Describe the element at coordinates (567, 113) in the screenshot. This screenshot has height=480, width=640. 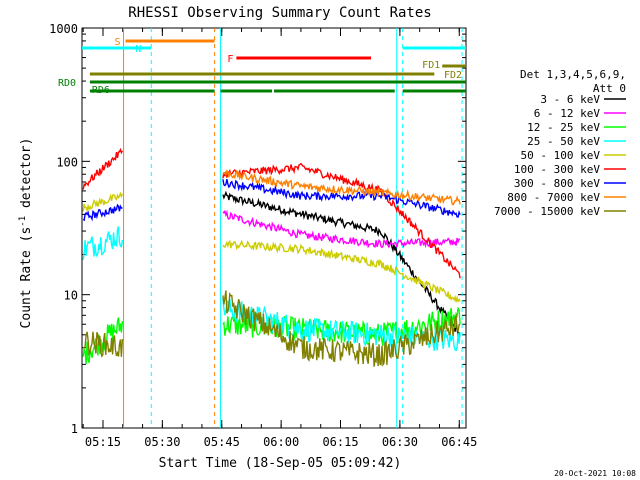
I see `legend-label: 6 - 12 keV` at that location.